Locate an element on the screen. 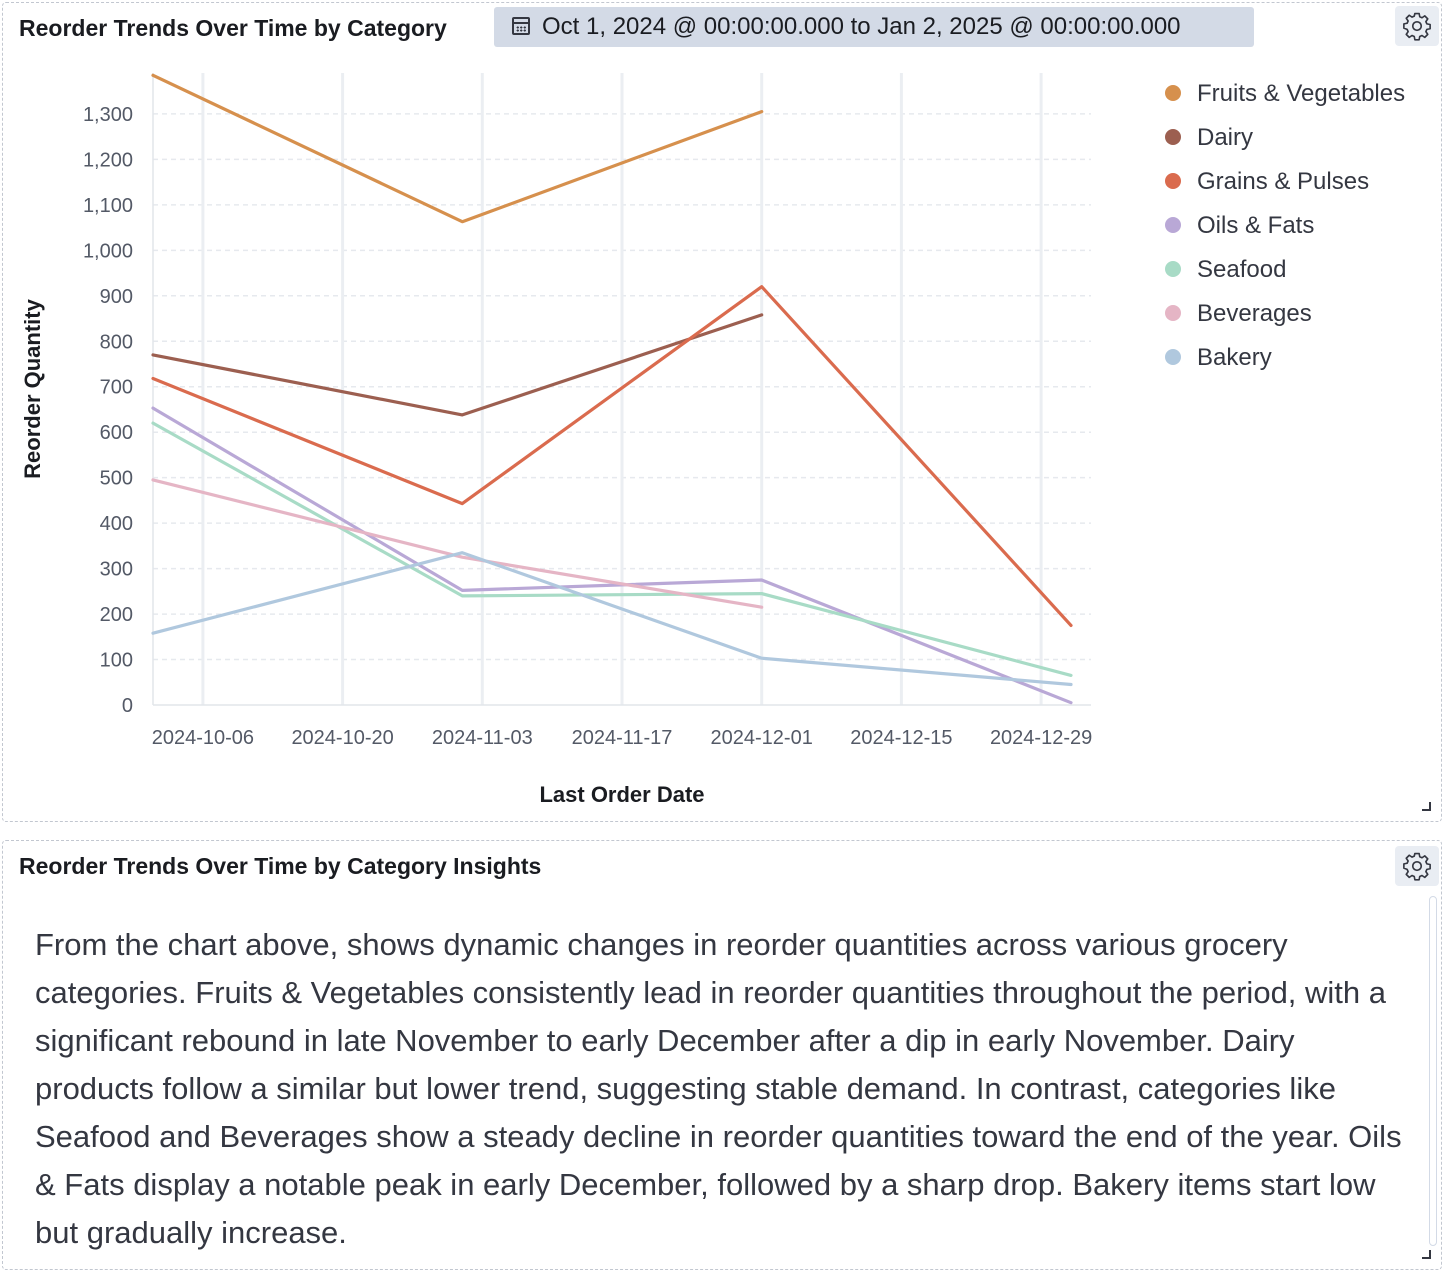 This screenshot has height=1274, width=1446. legend-label: Bakery is located at coordinates (1234, 357).